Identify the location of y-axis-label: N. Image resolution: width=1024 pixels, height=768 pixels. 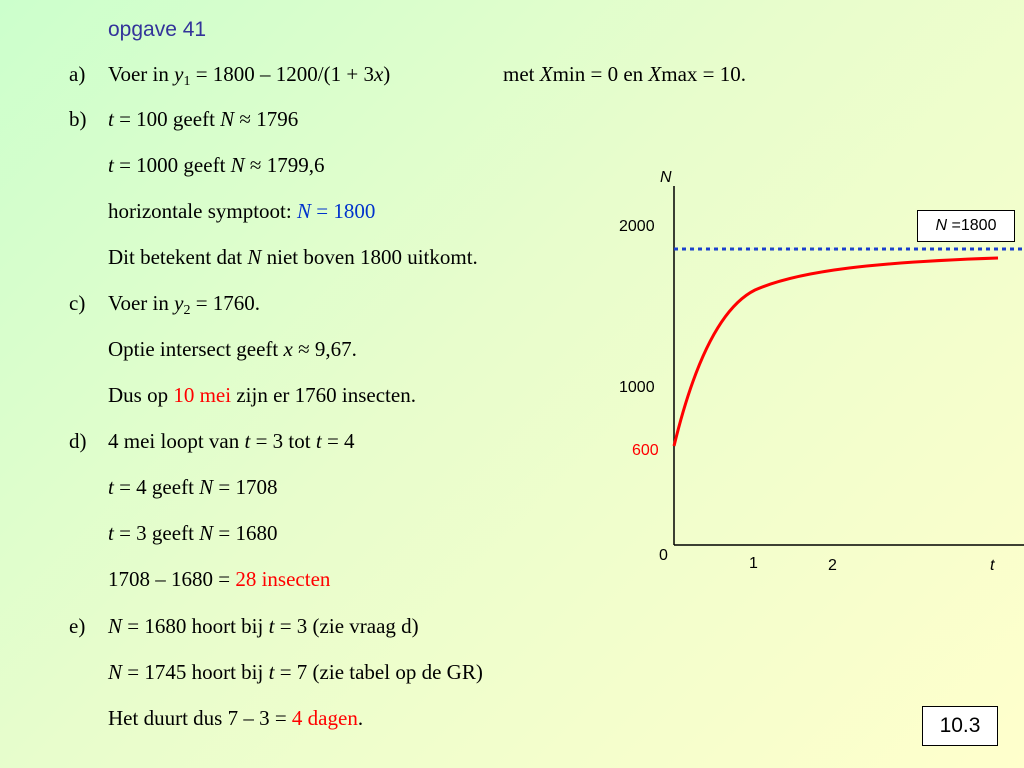
(666, 177).